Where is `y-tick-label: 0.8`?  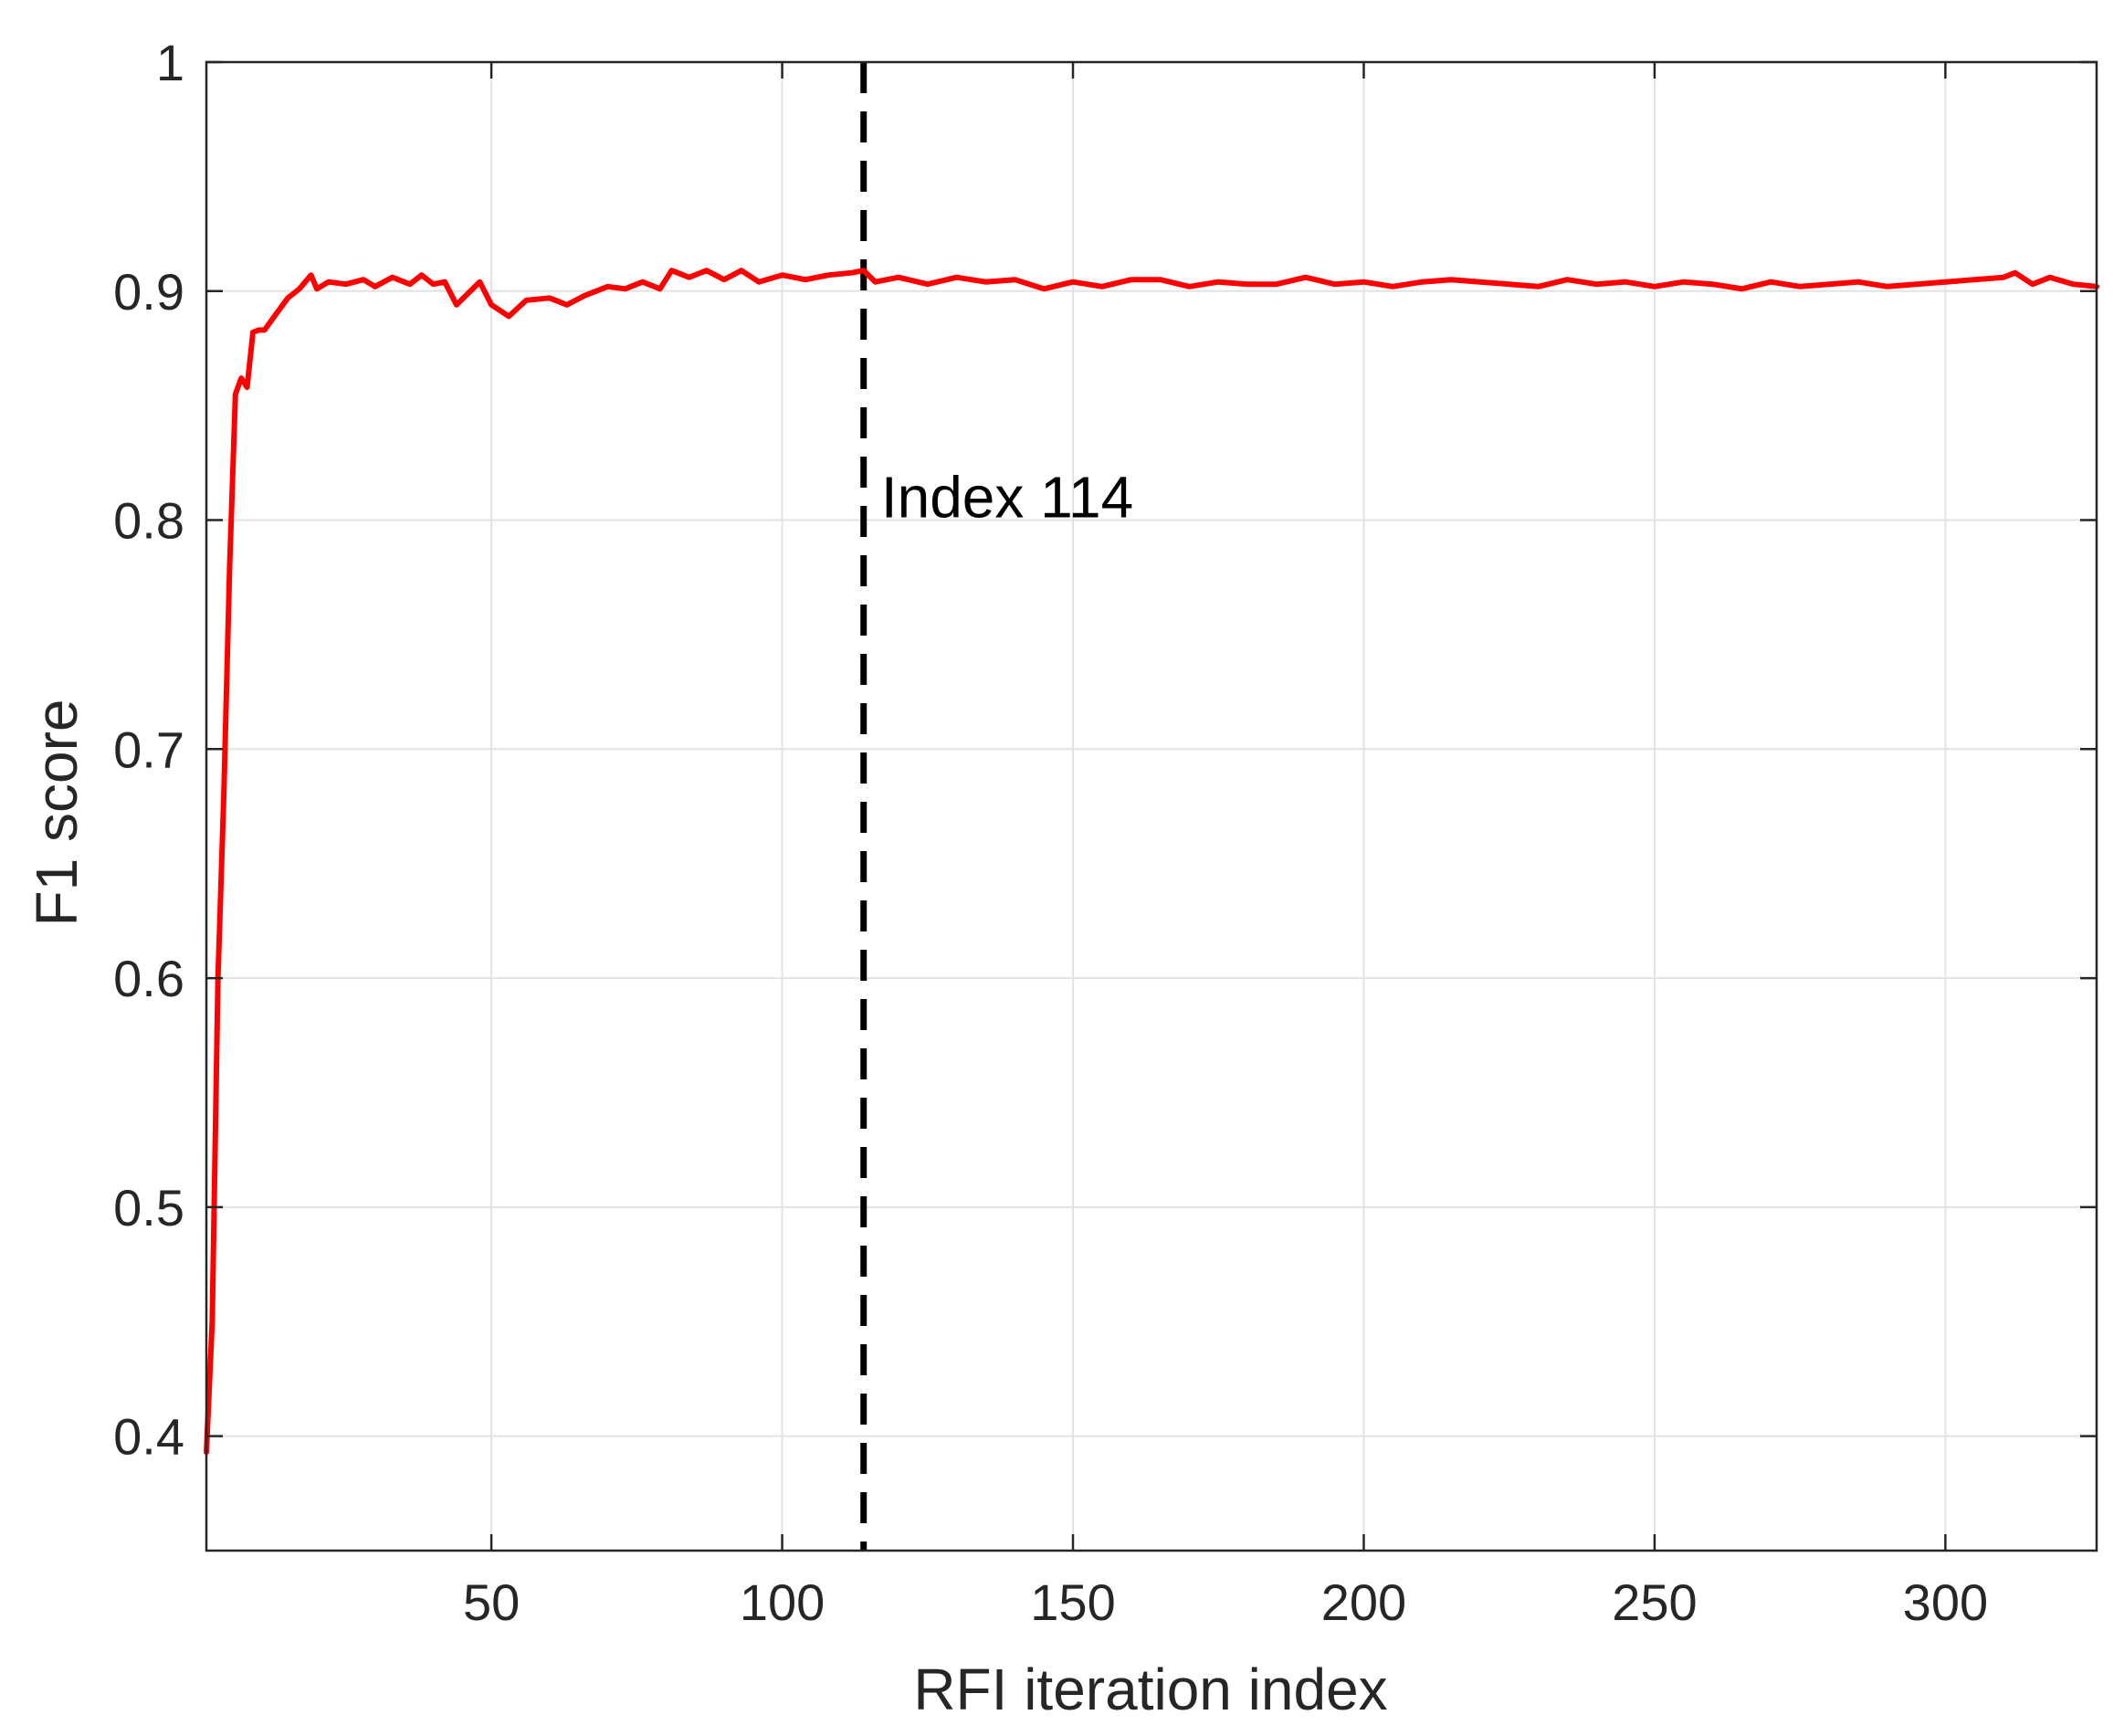
y-tick-label: 0.8 is located at coordinates (148, 521).